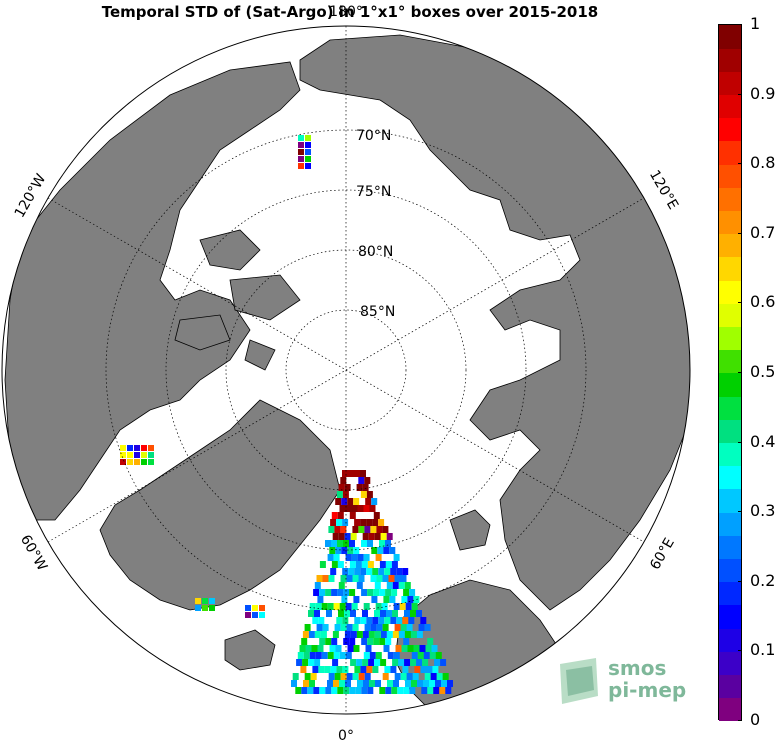 The height and width of the screenshot is (746, 781). Describe the element at coordinates (373, 192) in the screenshot. I see `lat-label-75: 75°N` at that location.